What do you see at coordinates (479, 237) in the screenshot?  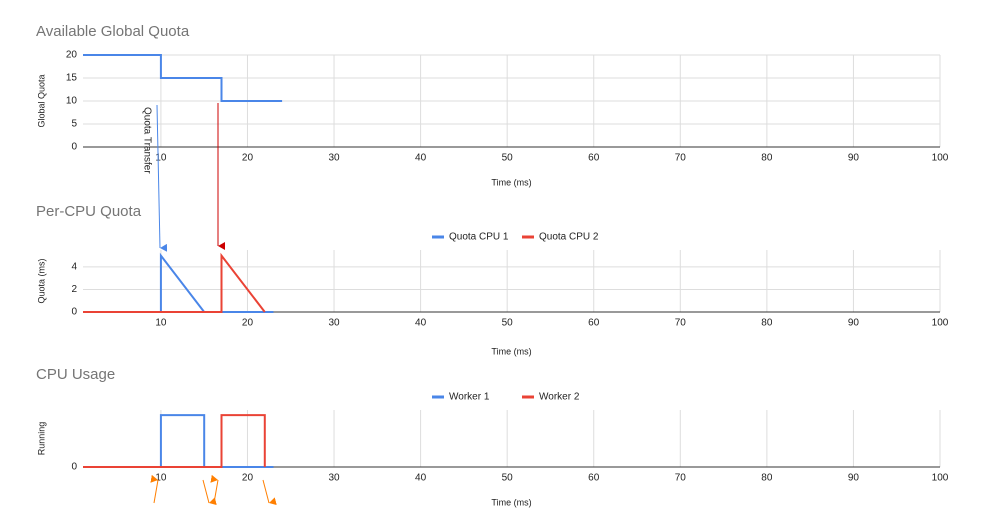 I see `legend-label: Quota CPU 1` at bounding box center [479, 237].